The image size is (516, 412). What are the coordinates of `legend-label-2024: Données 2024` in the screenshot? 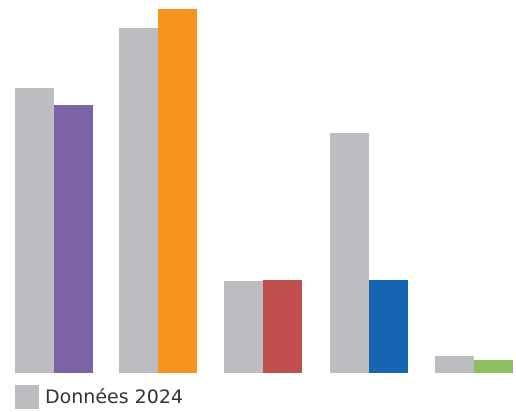 It's located at (114, 397).